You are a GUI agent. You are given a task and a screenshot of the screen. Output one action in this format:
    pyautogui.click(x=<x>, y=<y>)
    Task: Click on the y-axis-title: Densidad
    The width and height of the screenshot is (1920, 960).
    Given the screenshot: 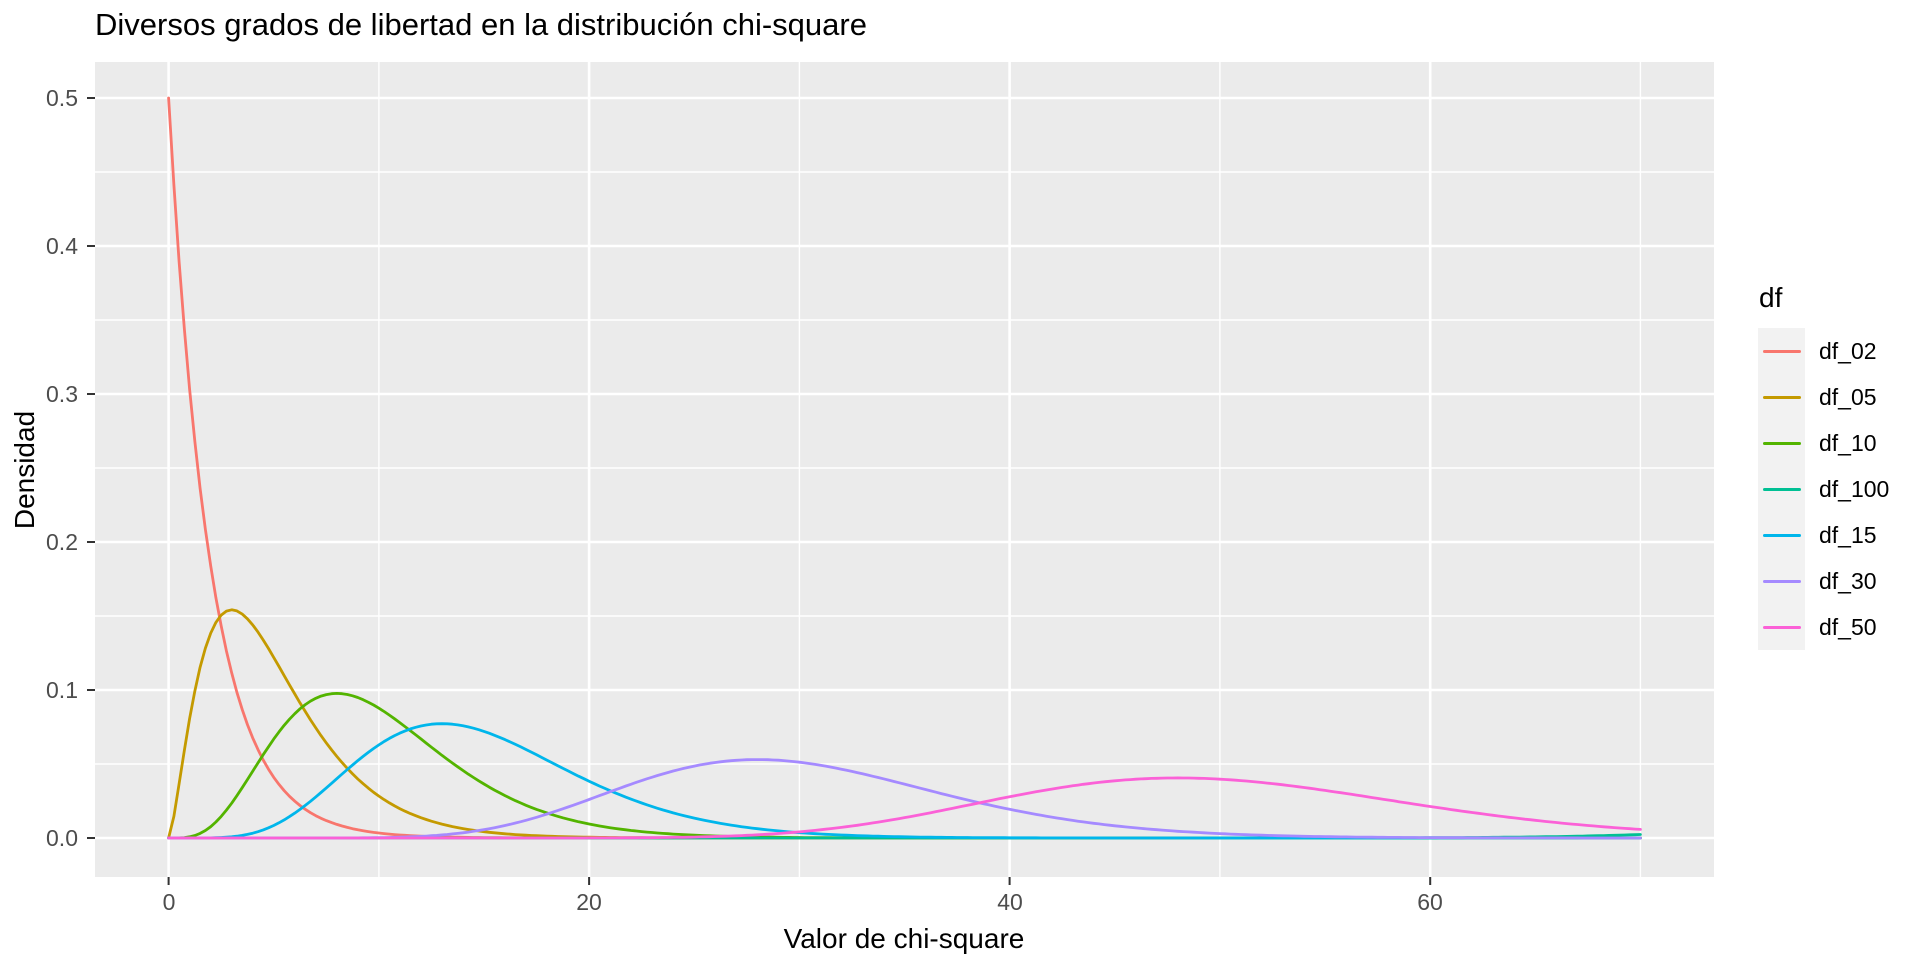 What is the action you would take?
    pyautogui.click(x=24, y=470)
    